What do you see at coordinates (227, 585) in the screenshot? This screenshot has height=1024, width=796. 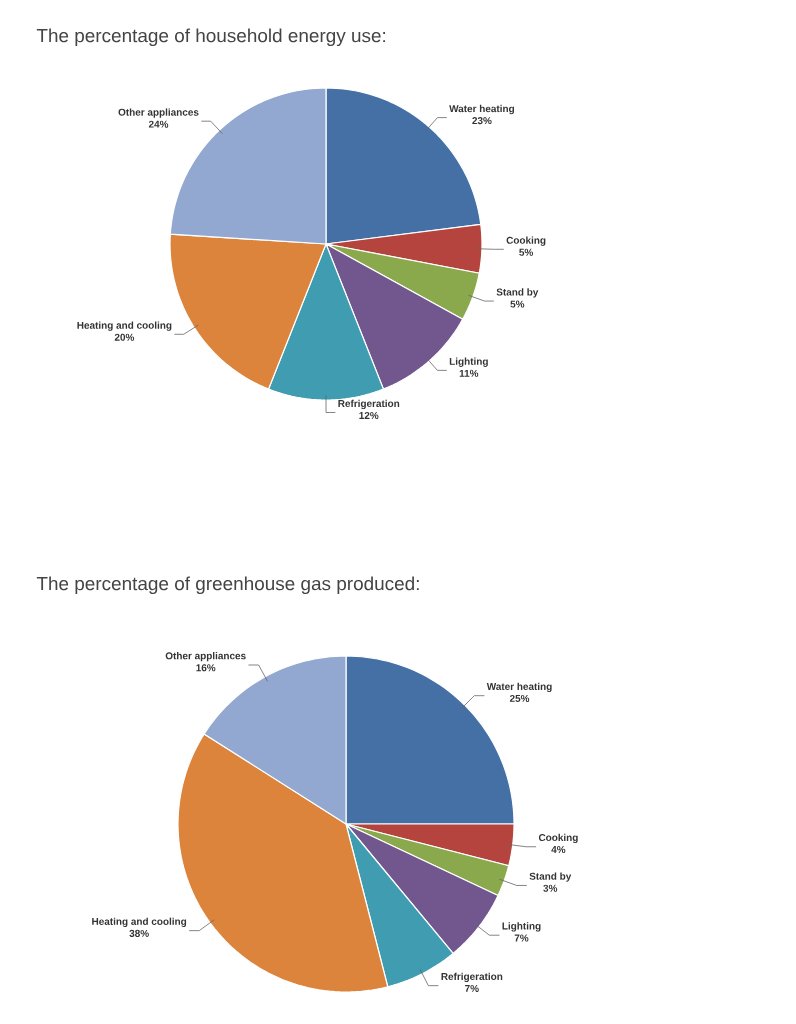 I see `chart-title: The percentage of greenhouse gas produced:` at bounding box center [227, 585].